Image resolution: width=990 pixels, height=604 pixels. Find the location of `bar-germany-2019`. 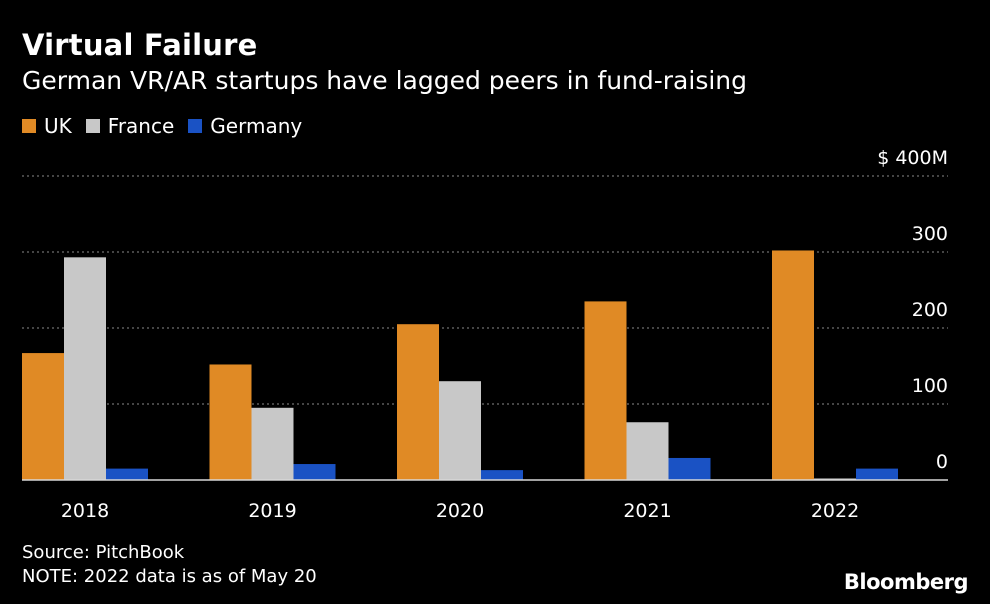

bar-germany-2019 is located at coordinates (314, 472).